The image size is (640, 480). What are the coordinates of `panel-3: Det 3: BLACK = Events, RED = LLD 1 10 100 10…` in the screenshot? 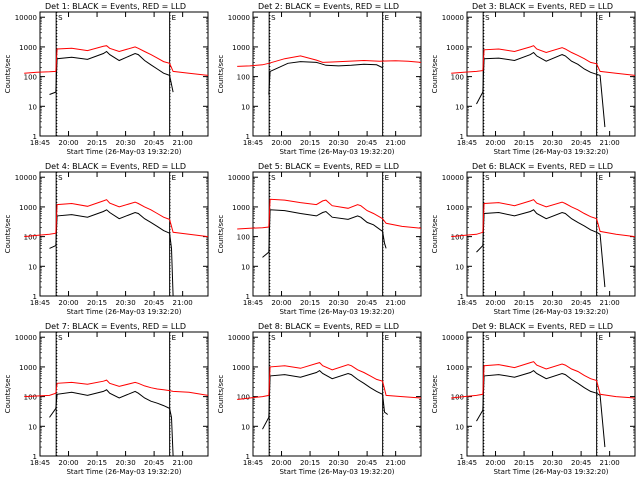 It's located at (533, 79).